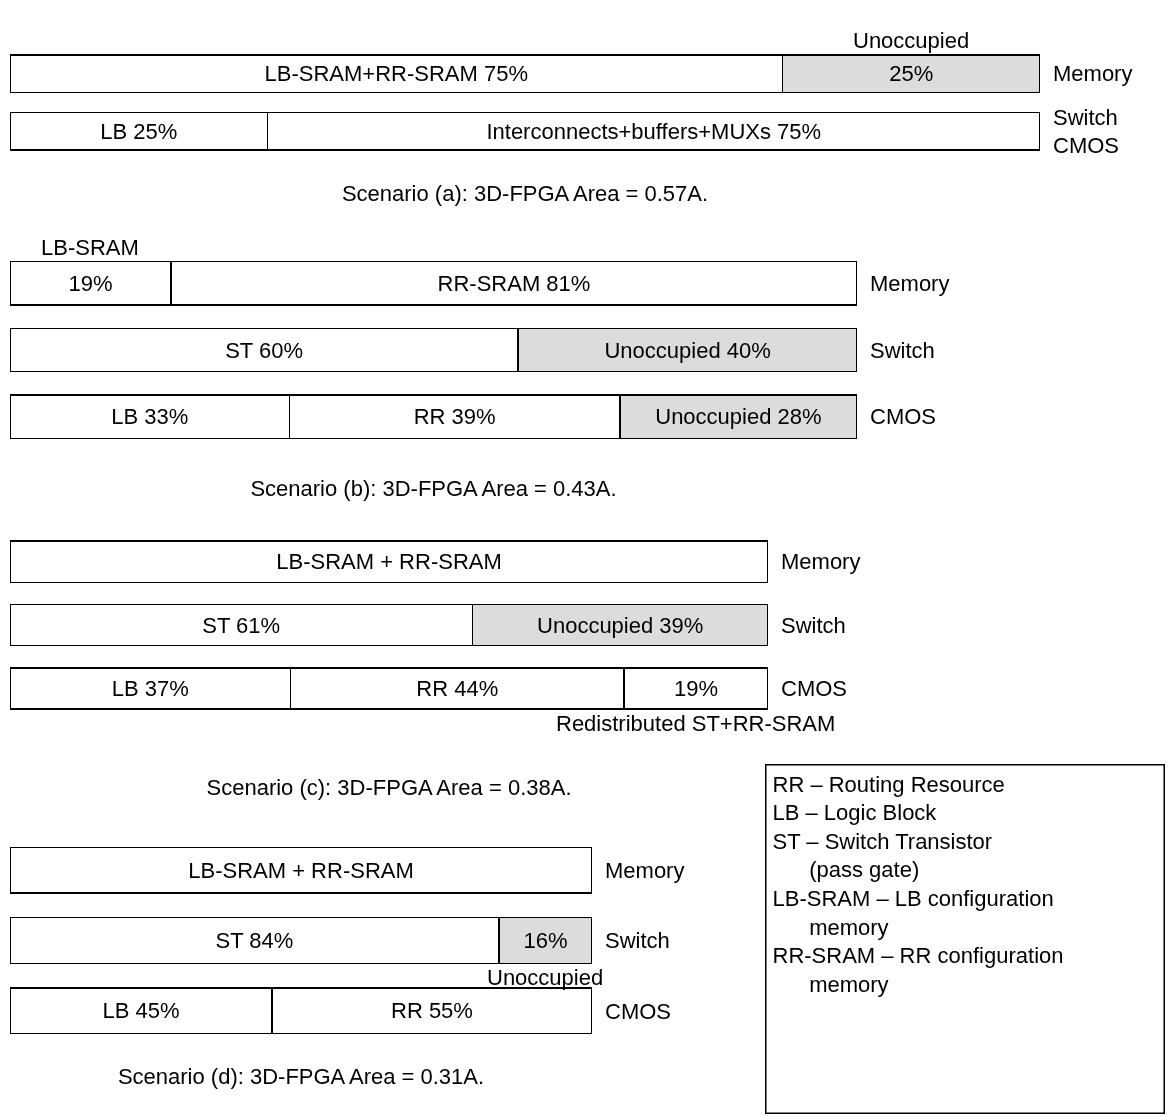  Describe the element at coordinates (389, 787) in the screenshot. I see `text: Scenario (c): 3D-FPGA Area = 0.38A.` at that location.